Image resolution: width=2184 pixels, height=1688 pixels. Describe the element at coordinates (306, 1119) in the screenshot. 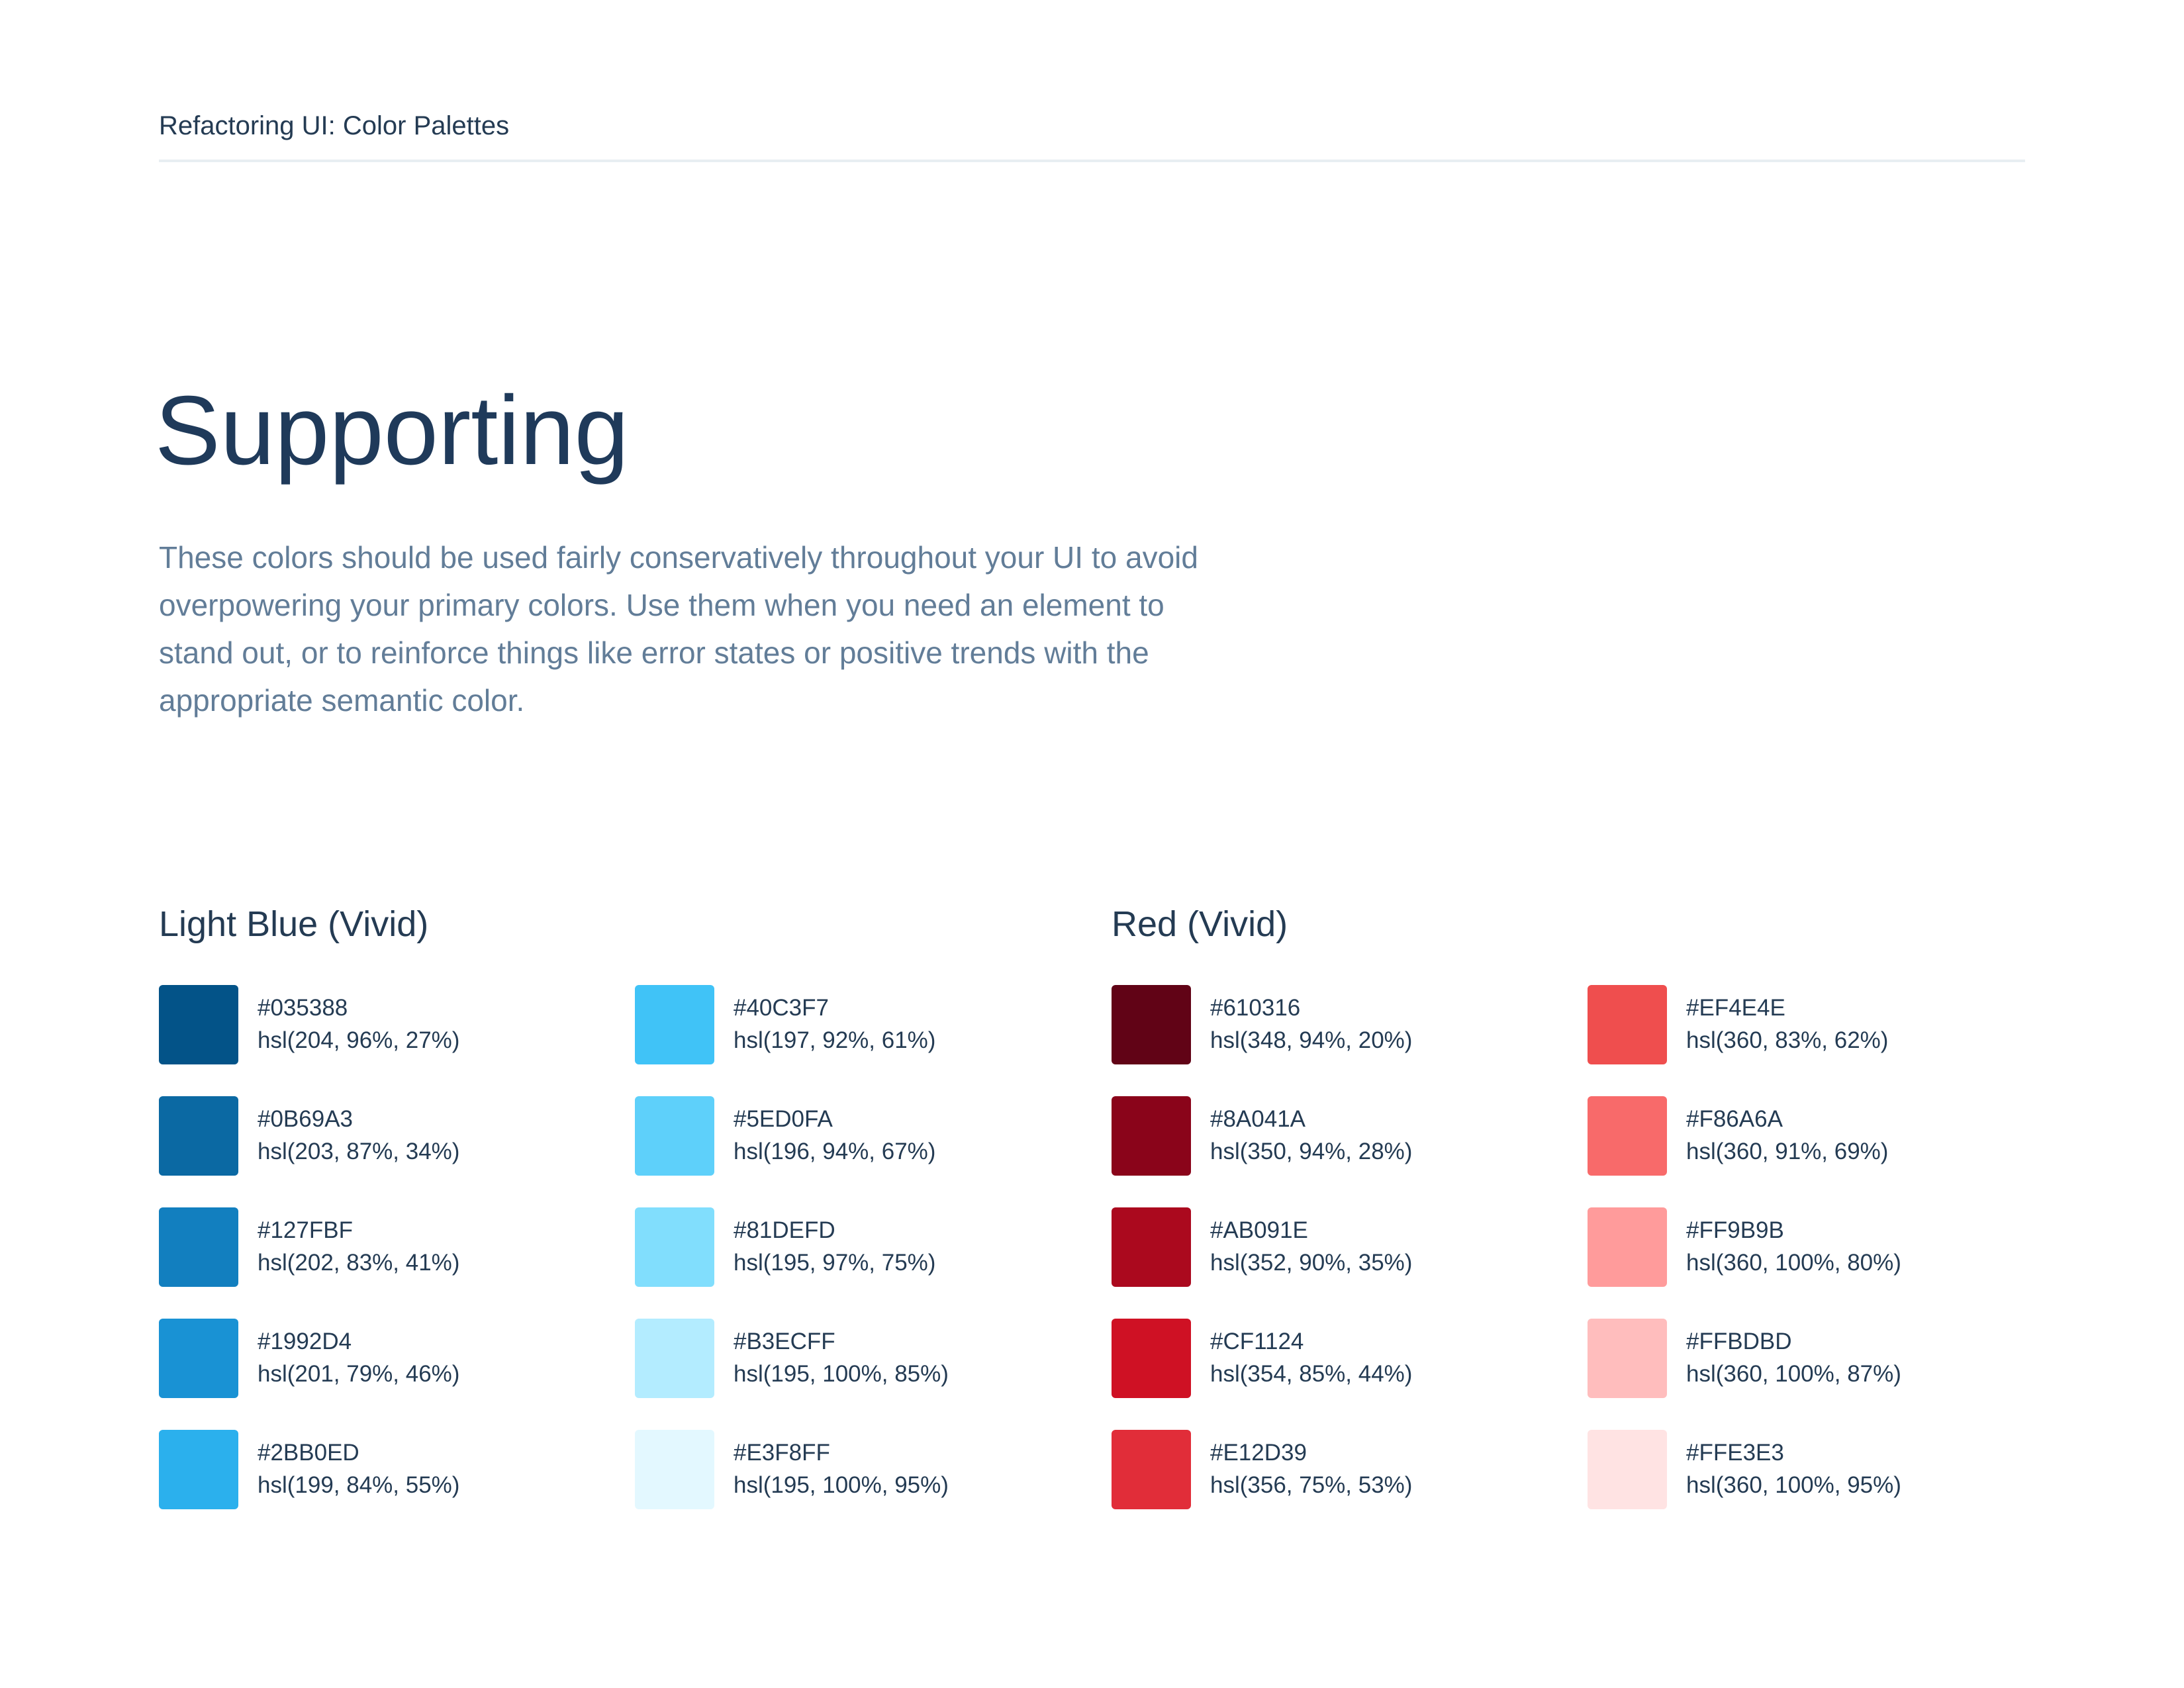

I see `hex-label: #0B69A3` at that location.